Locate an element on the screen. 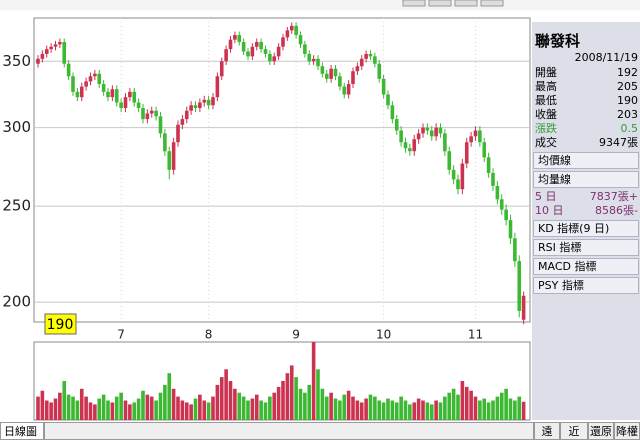  scrollbar is located at coordinates (289, 431).